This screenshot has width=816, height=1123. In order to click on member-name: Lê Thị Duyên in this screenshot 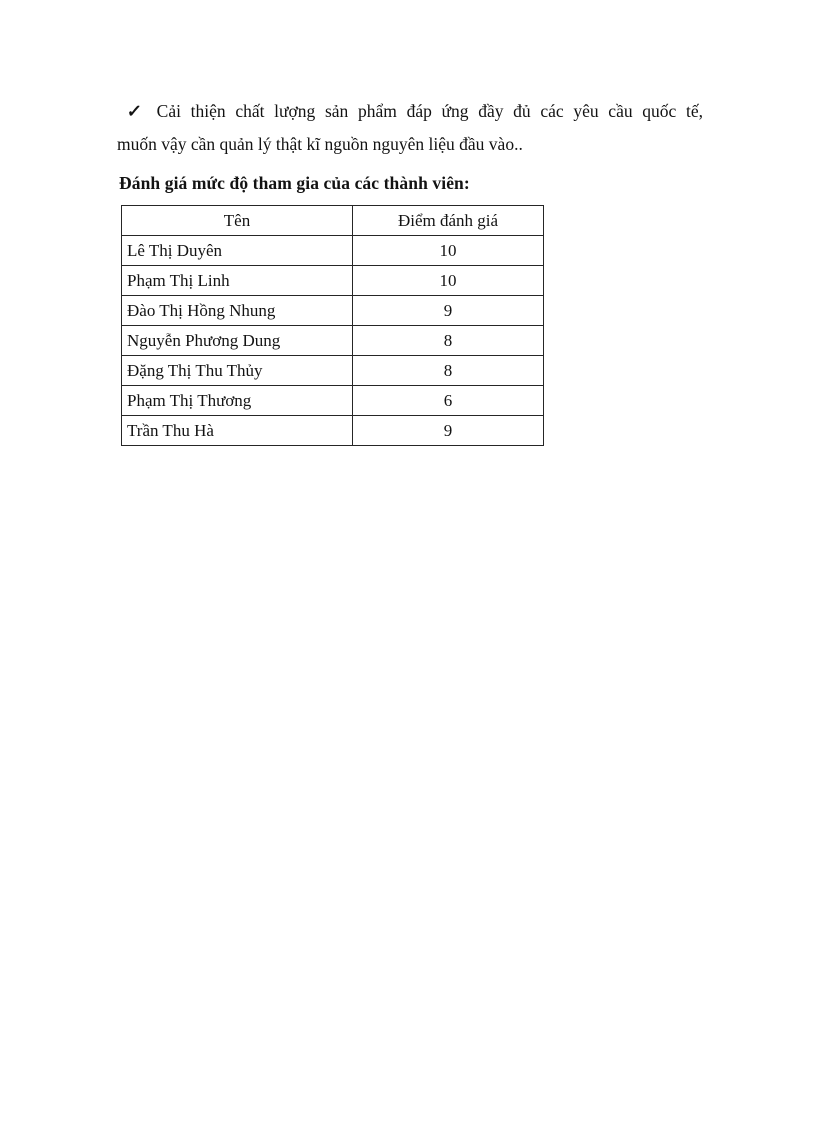, I will do `click(237, 250)`.